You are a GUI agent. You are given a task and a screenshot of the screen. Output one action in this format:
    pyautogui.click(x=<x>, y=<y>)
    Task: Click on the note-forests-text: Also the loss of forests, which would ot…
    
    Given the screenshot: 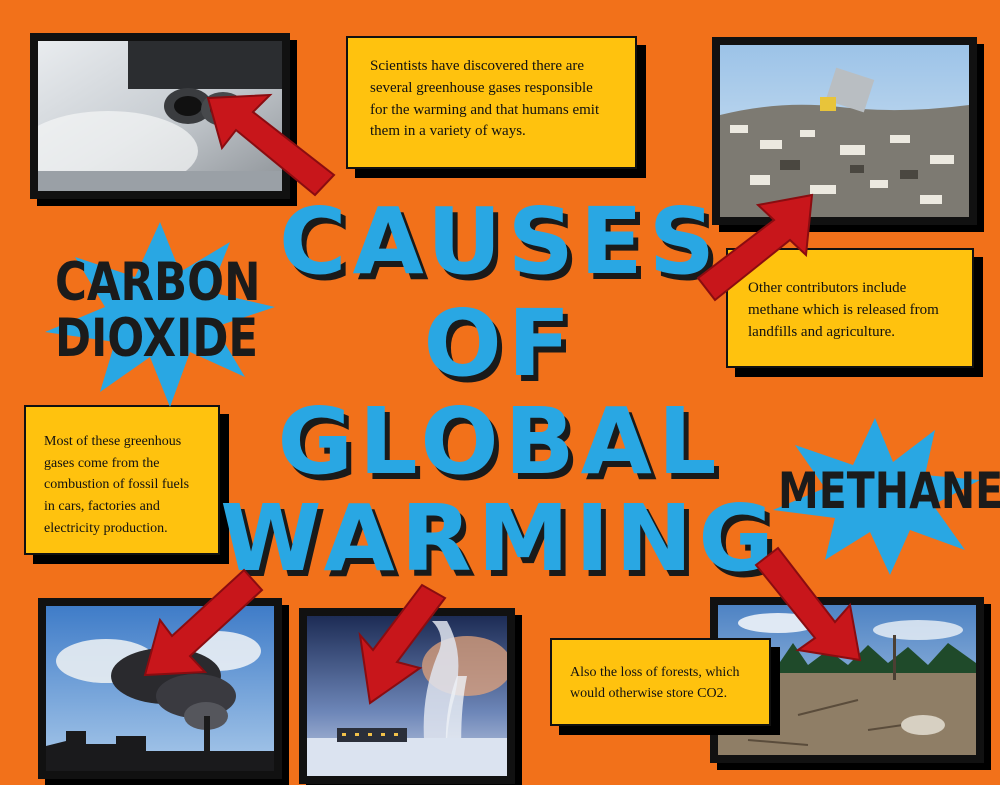 What is the action you would take?
    pyautogui.click(x=655, y=683)
    